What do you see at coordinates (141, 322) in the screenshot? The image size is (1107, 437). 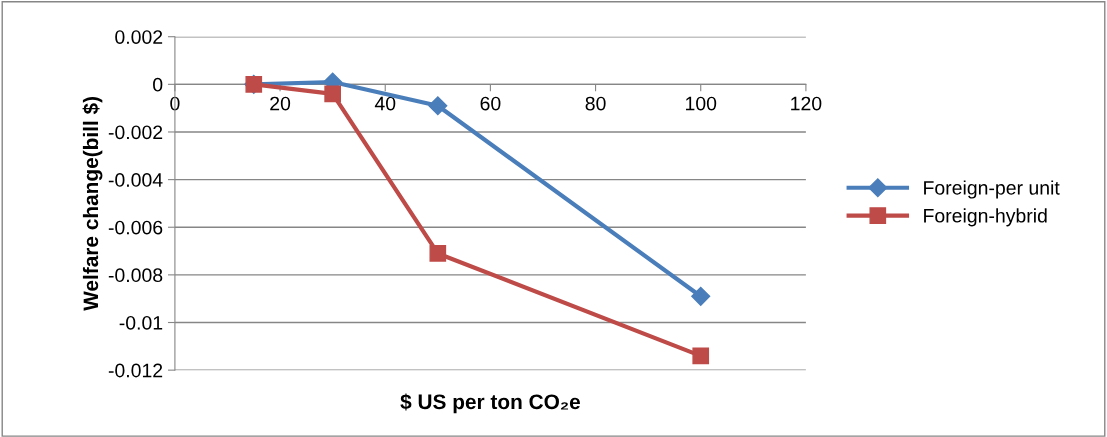 I see `y-tick-label: -0.01` at bounding box center [141, 322].